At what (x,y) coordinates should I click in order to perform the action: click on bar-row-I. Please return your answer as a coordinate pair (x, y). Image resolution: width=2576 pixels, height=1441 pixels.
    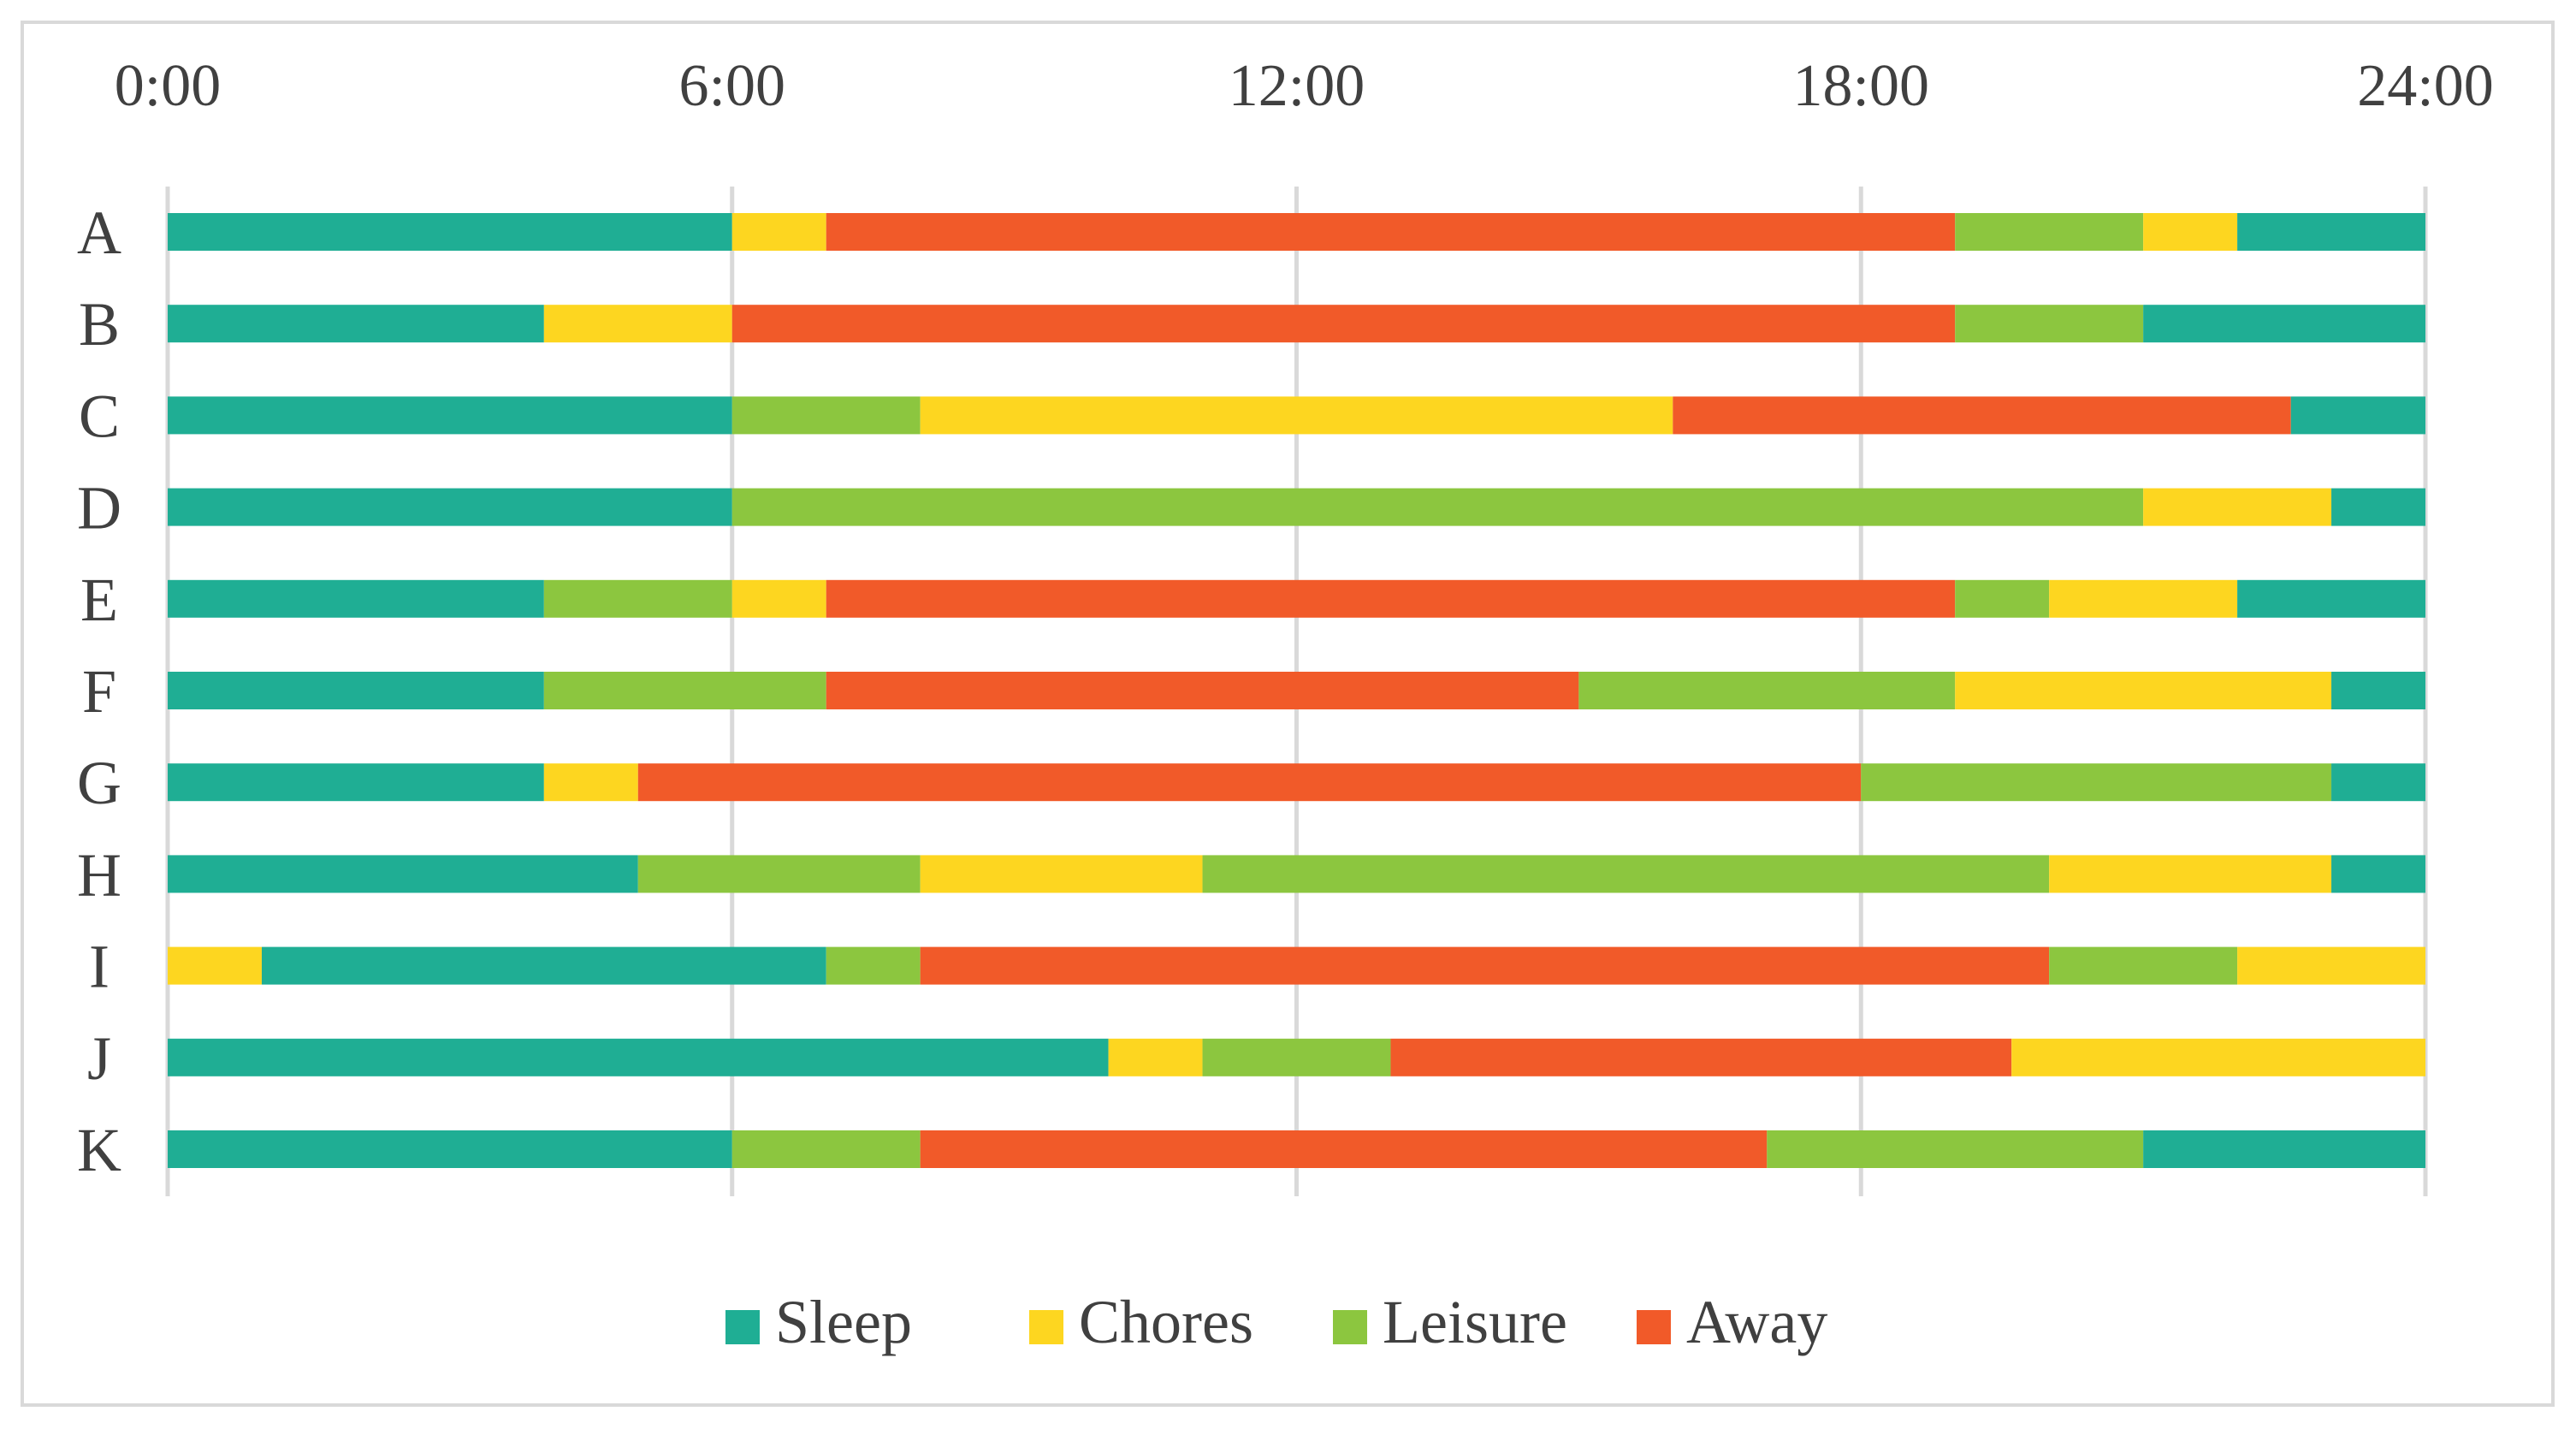
    Looking at the image, I should click on (1296, 966).